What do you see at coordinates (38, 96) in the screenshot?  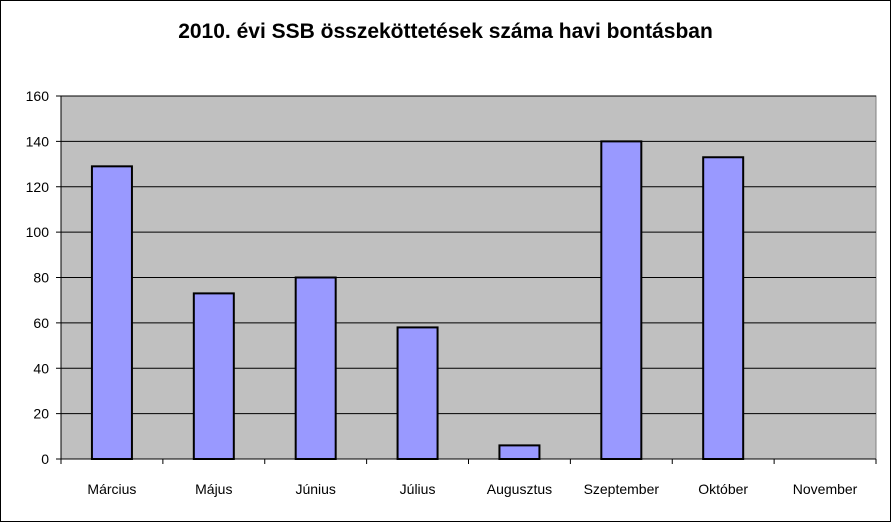 I see `y-tick-label: 160` at bounding box center [38, 96].